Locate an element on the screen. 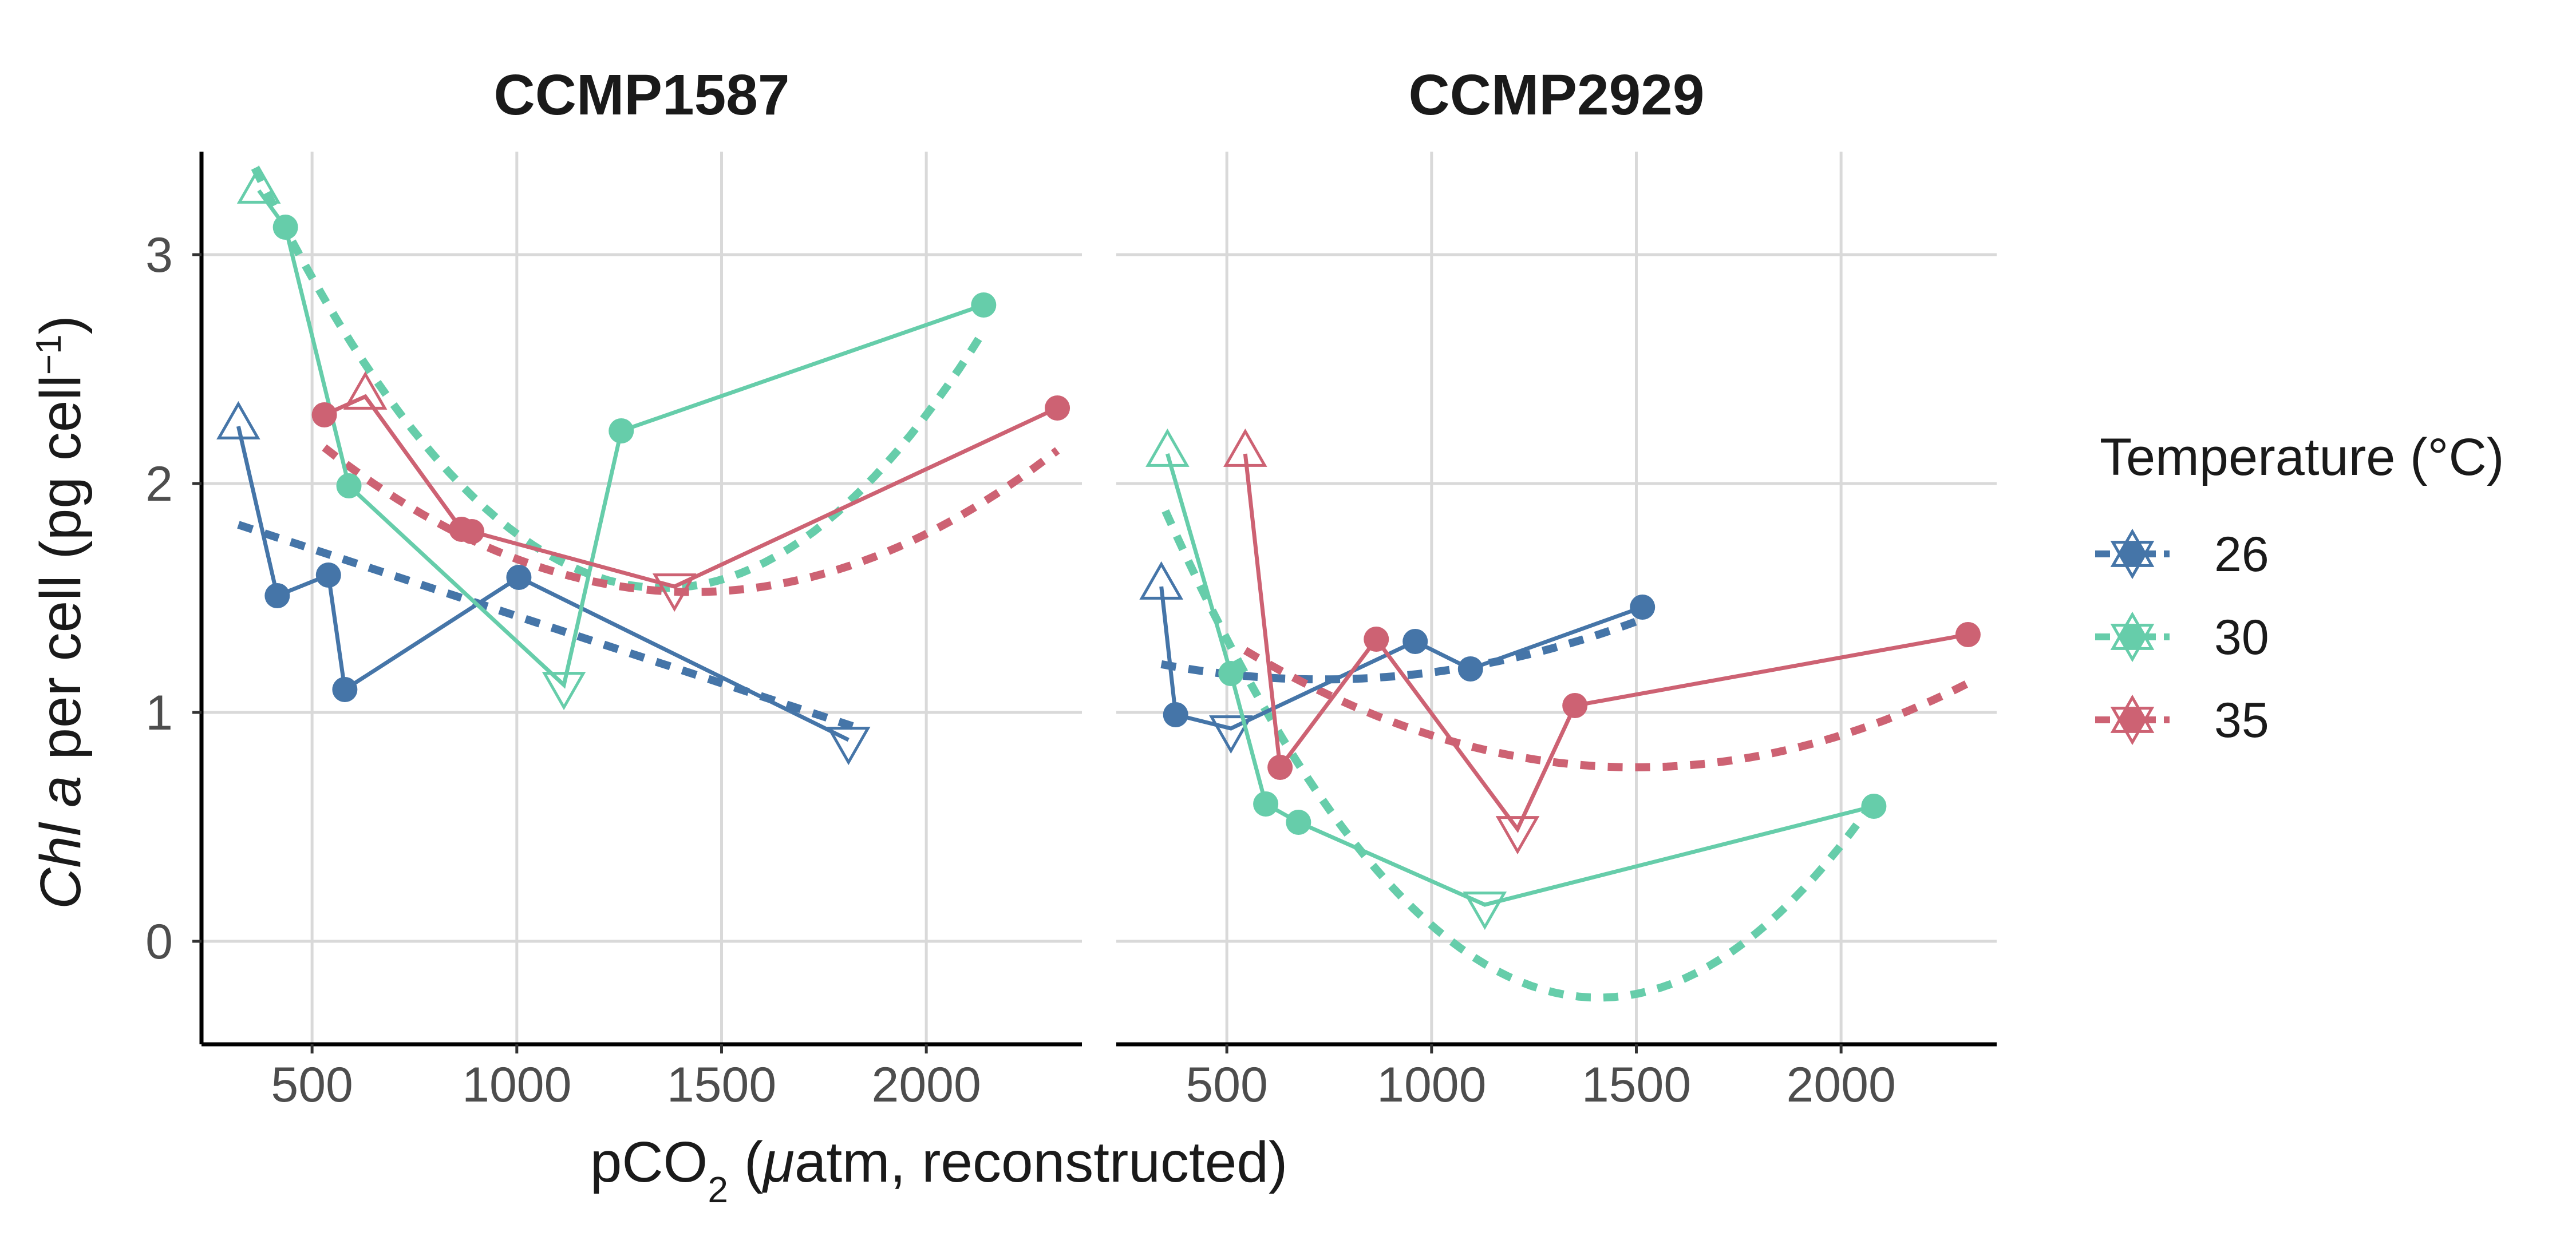  y-tick-label: 1 is located at coordinates (159, 713).